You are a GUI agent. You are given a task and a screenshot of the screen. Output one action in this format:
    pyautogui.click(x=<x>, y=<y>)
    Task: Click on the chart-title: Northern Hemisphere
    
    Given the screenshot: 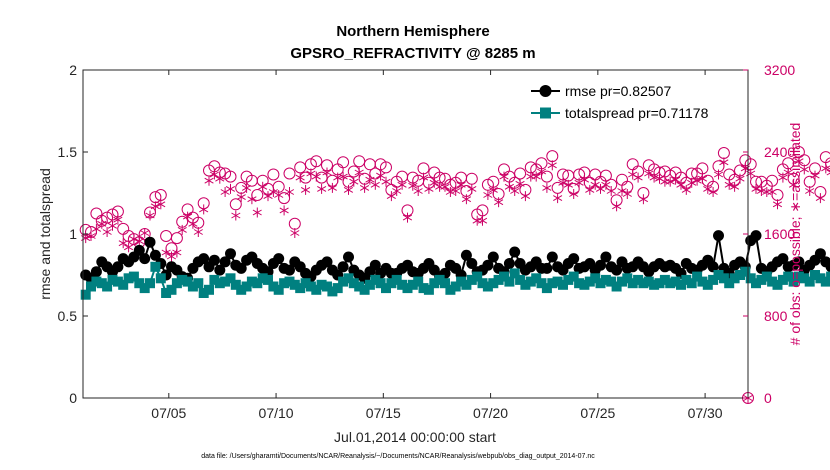 What is the action you would take?
    pyautogui.click(x=412, y=31)
    